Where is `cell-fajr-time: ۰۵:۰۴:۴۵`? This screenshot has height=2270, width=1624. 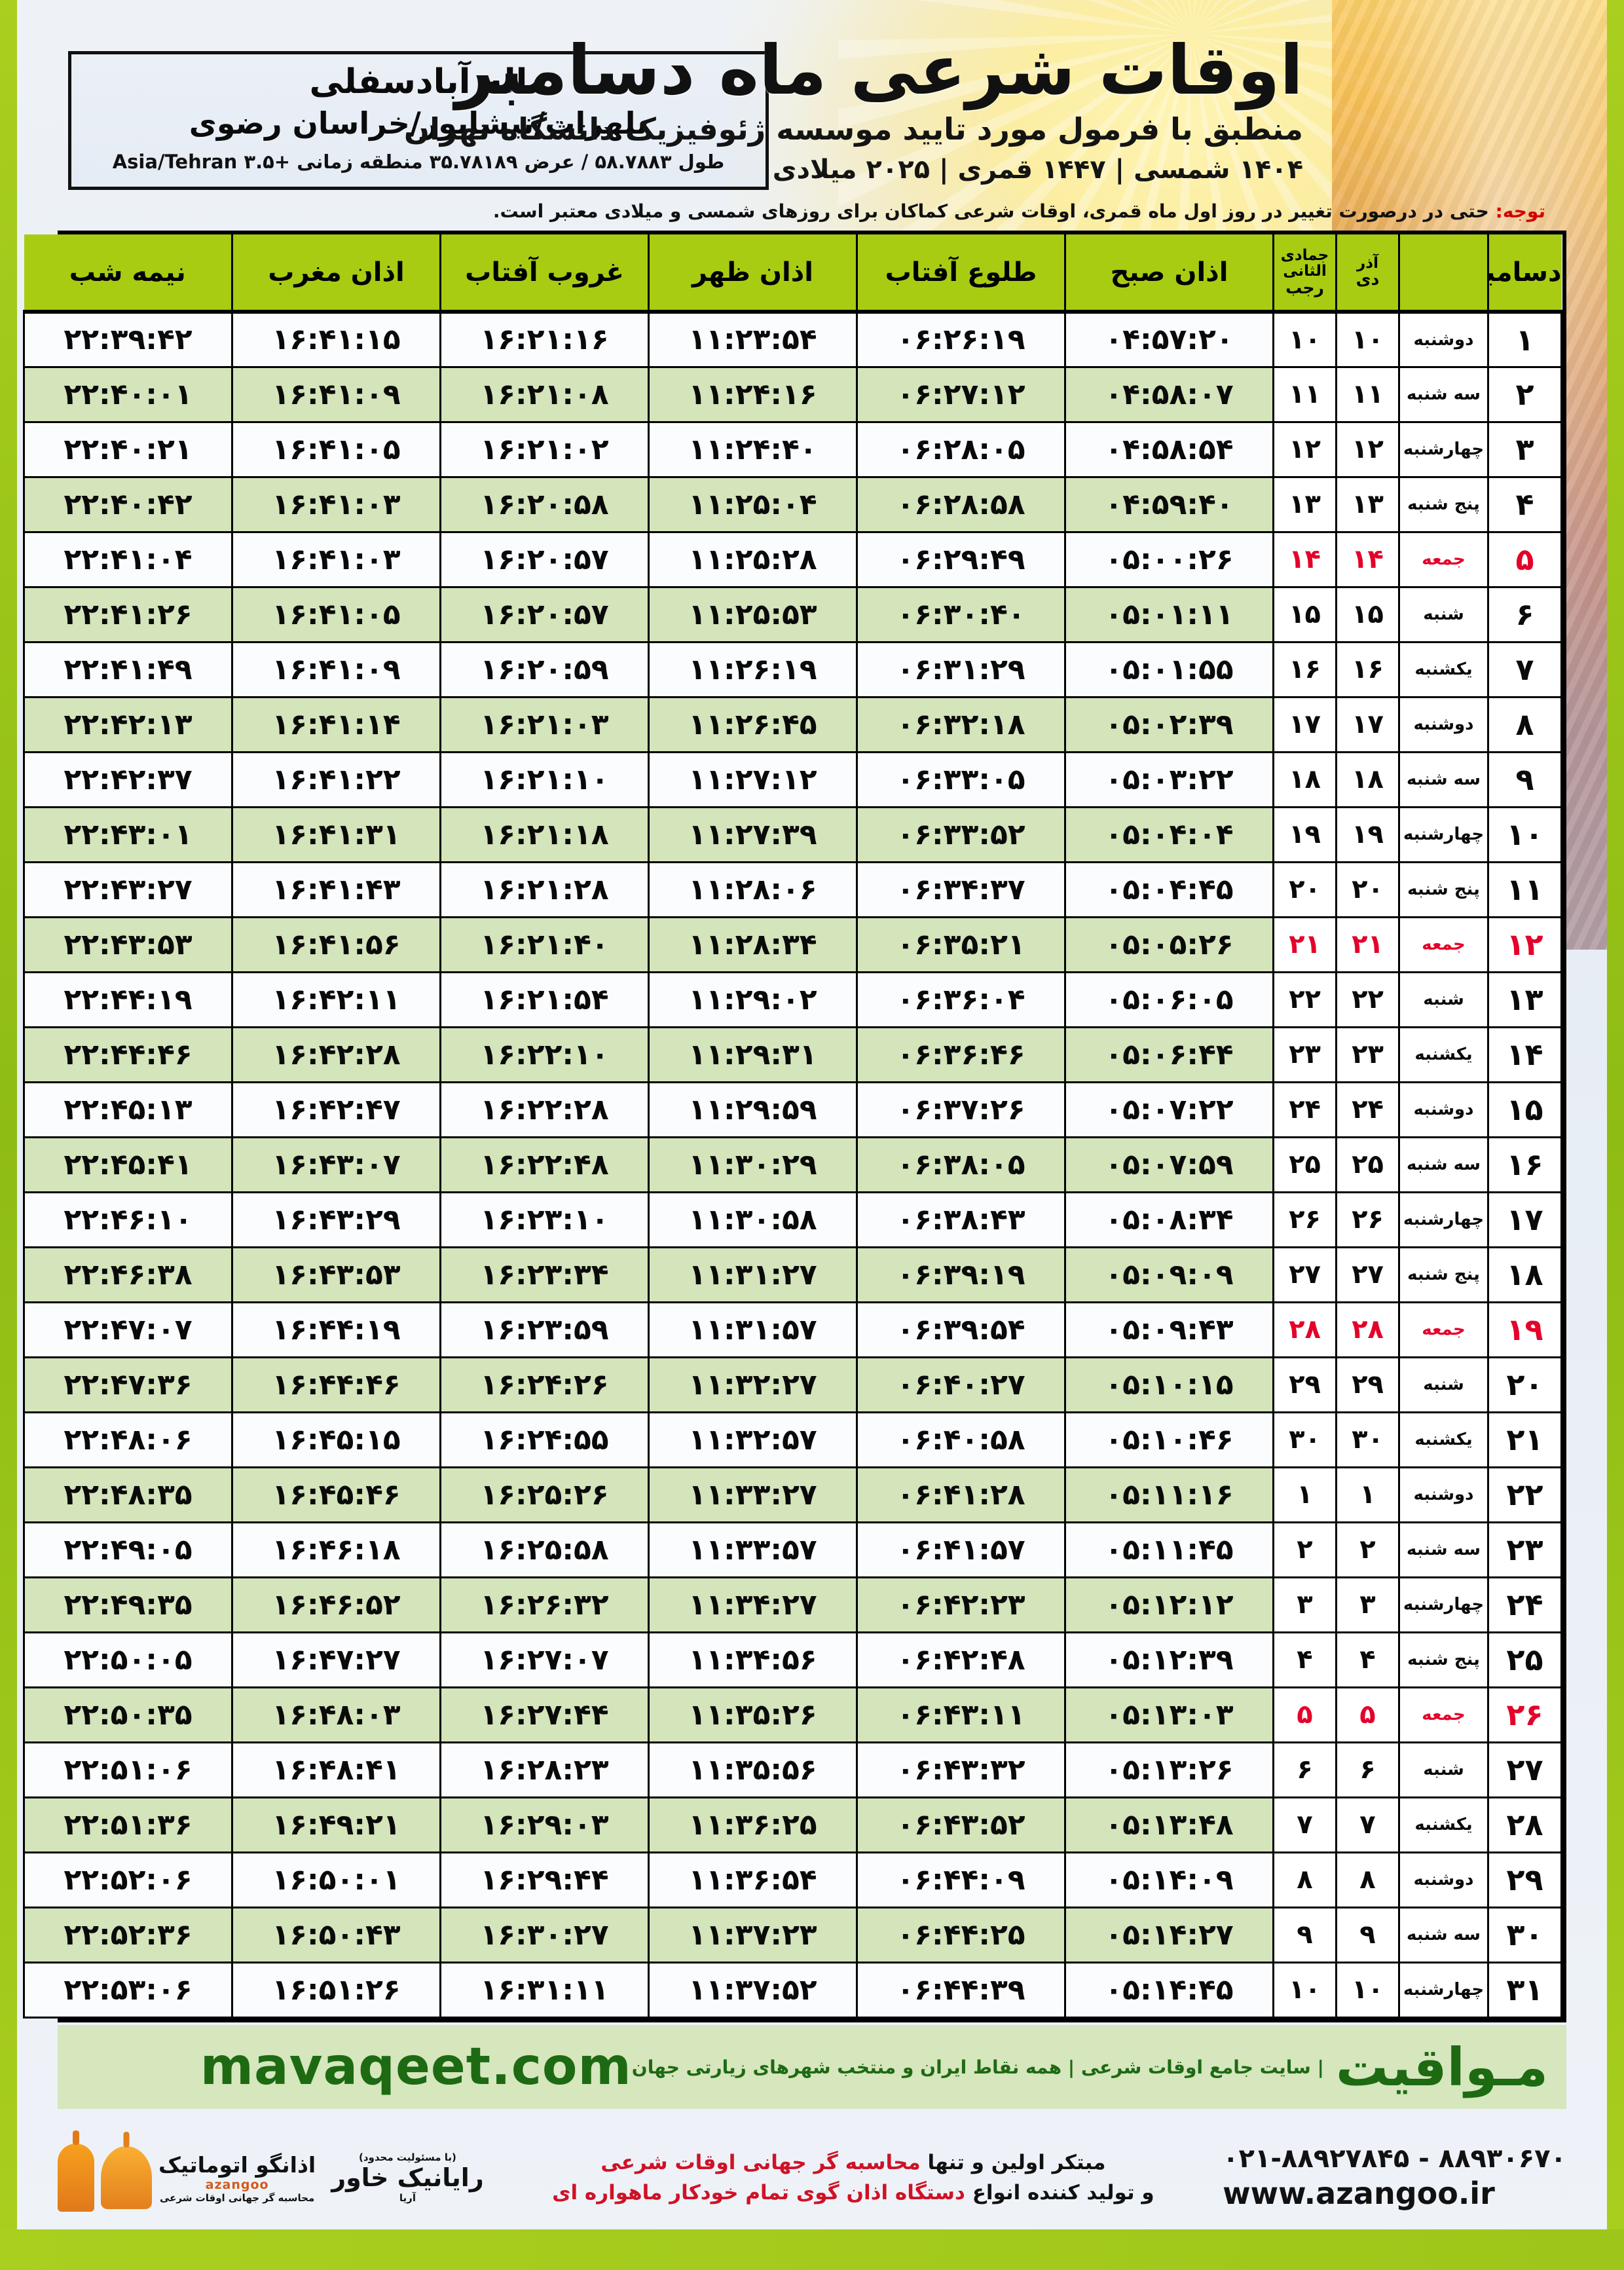 cell-fajr-time: ۰۵:۰۴:۴۵ is located at coordinates (1169, 889).